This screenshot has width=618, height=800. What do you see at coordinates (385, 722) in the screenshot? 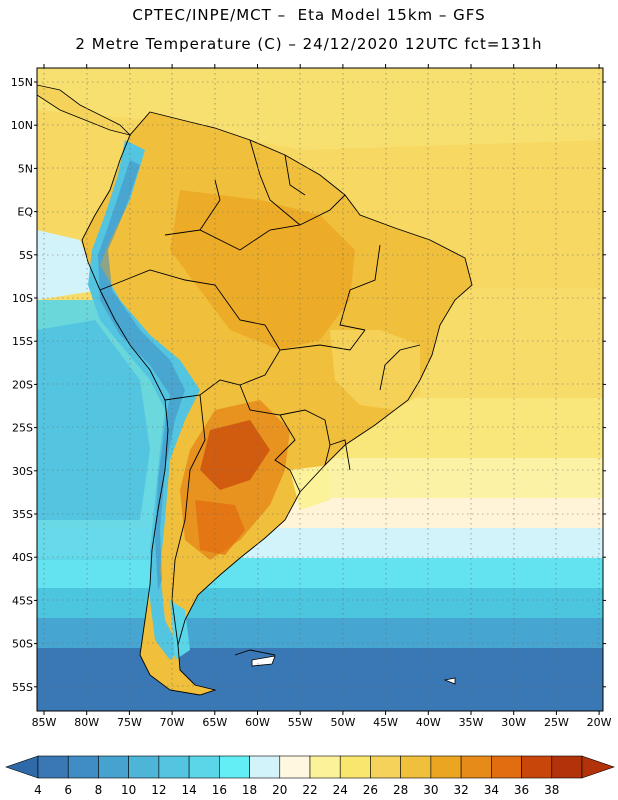
I see `lon-label: 45W` at bounding box center [385, 722].